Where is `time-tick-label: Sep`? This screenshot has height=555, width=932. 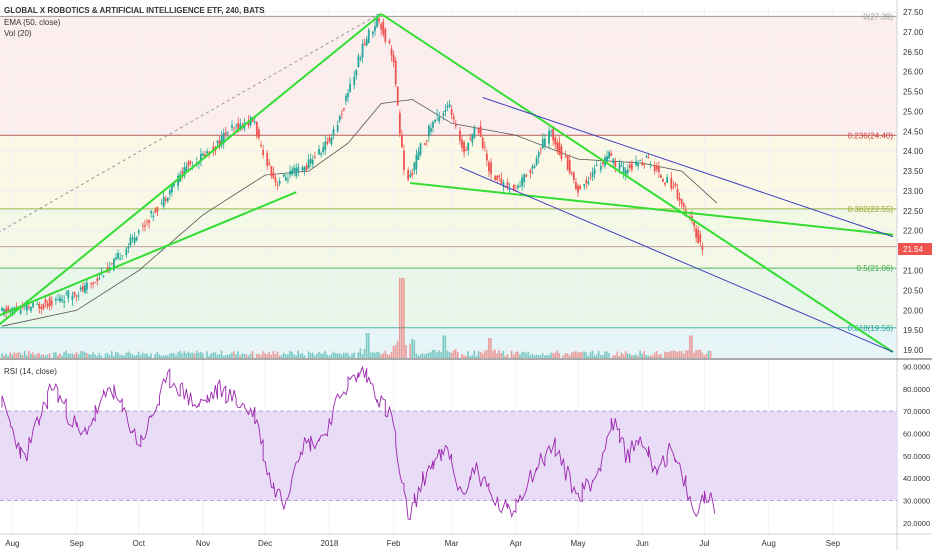 time-tick-label: Sep is located at coordinates (76, 543).